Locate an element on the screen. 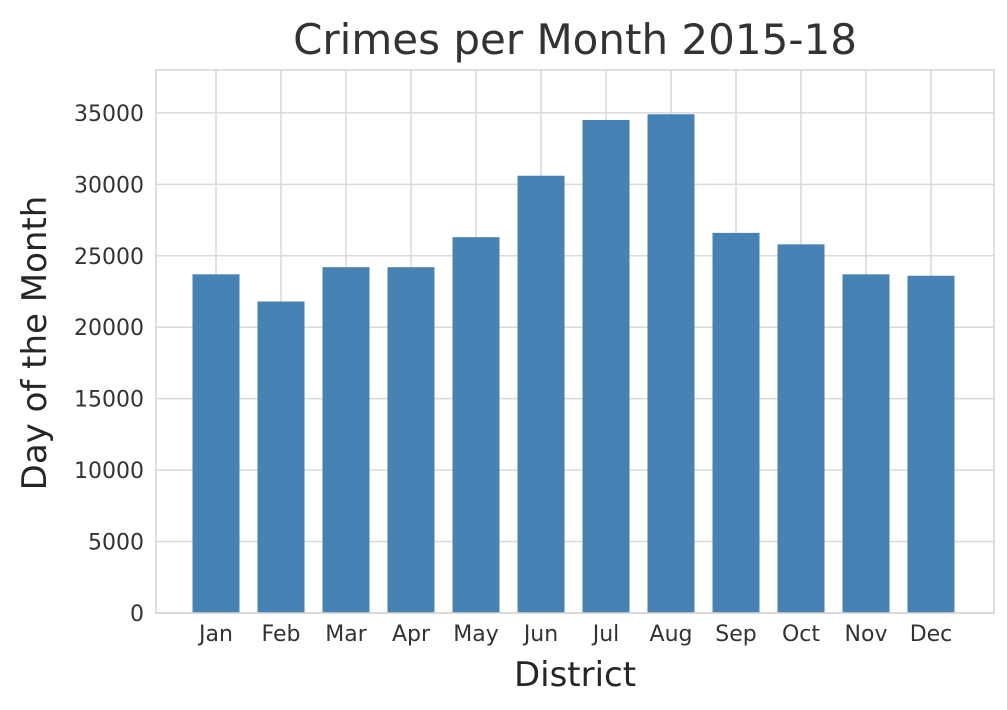 This screenshot has width=1007, height=710. x-tick-label: May is located at coordinates (475, 634).